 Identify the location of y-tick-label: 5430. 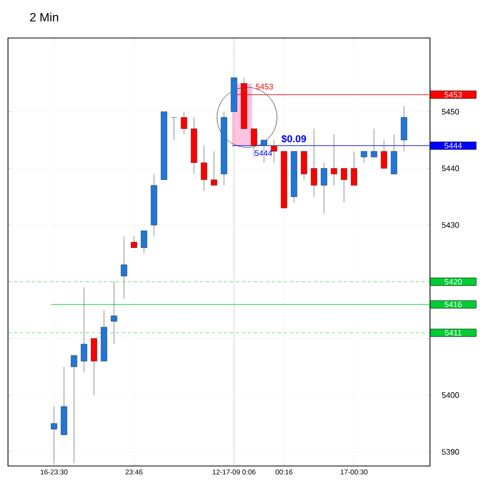
(451, 225).